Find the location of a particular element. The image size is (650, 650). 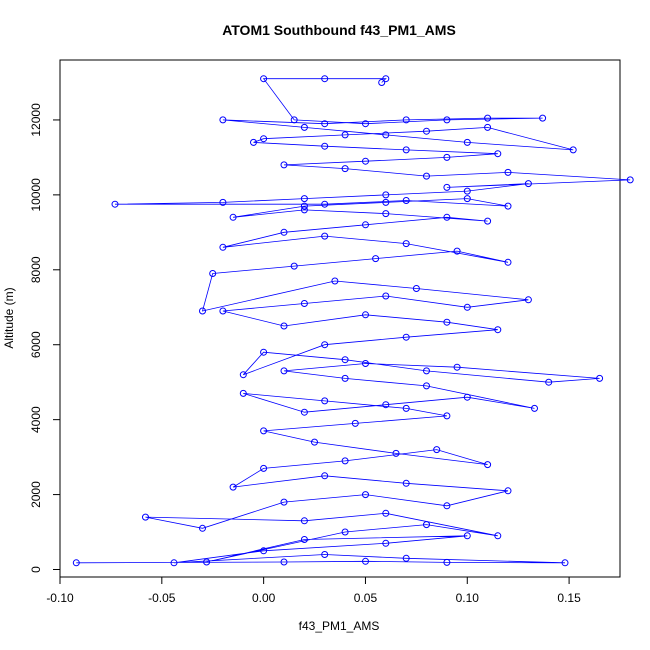

x-axis-label: f43_PM1_AMS is located at coordinates (339, 626).